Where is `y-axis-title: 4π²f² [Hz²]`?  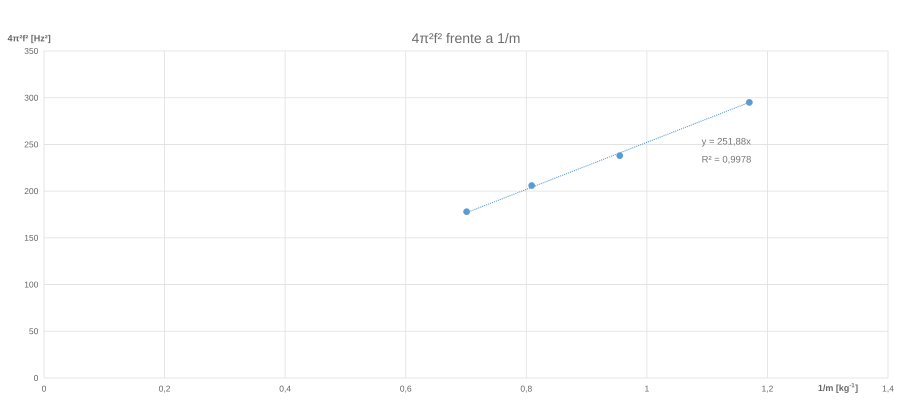 y-axis-title: 4π²f² [Hz²] is located at coordinates (29, 39).